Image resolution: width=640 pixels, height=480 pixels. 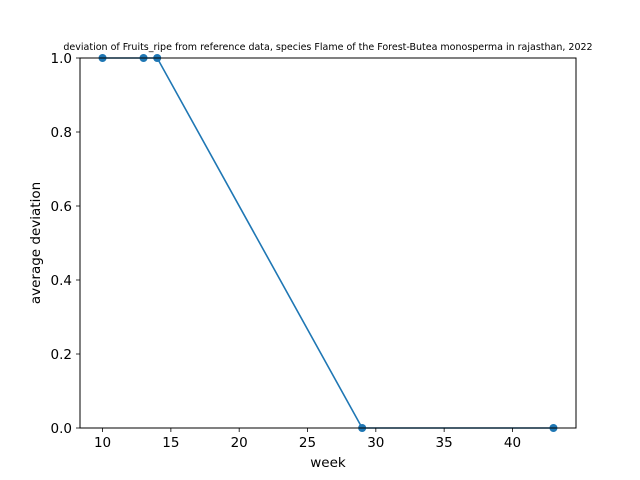 What do you see at coordinates (102, 443) in the screenshot?
I see `x-tick-label: 10` at bounding box center [102, 443].